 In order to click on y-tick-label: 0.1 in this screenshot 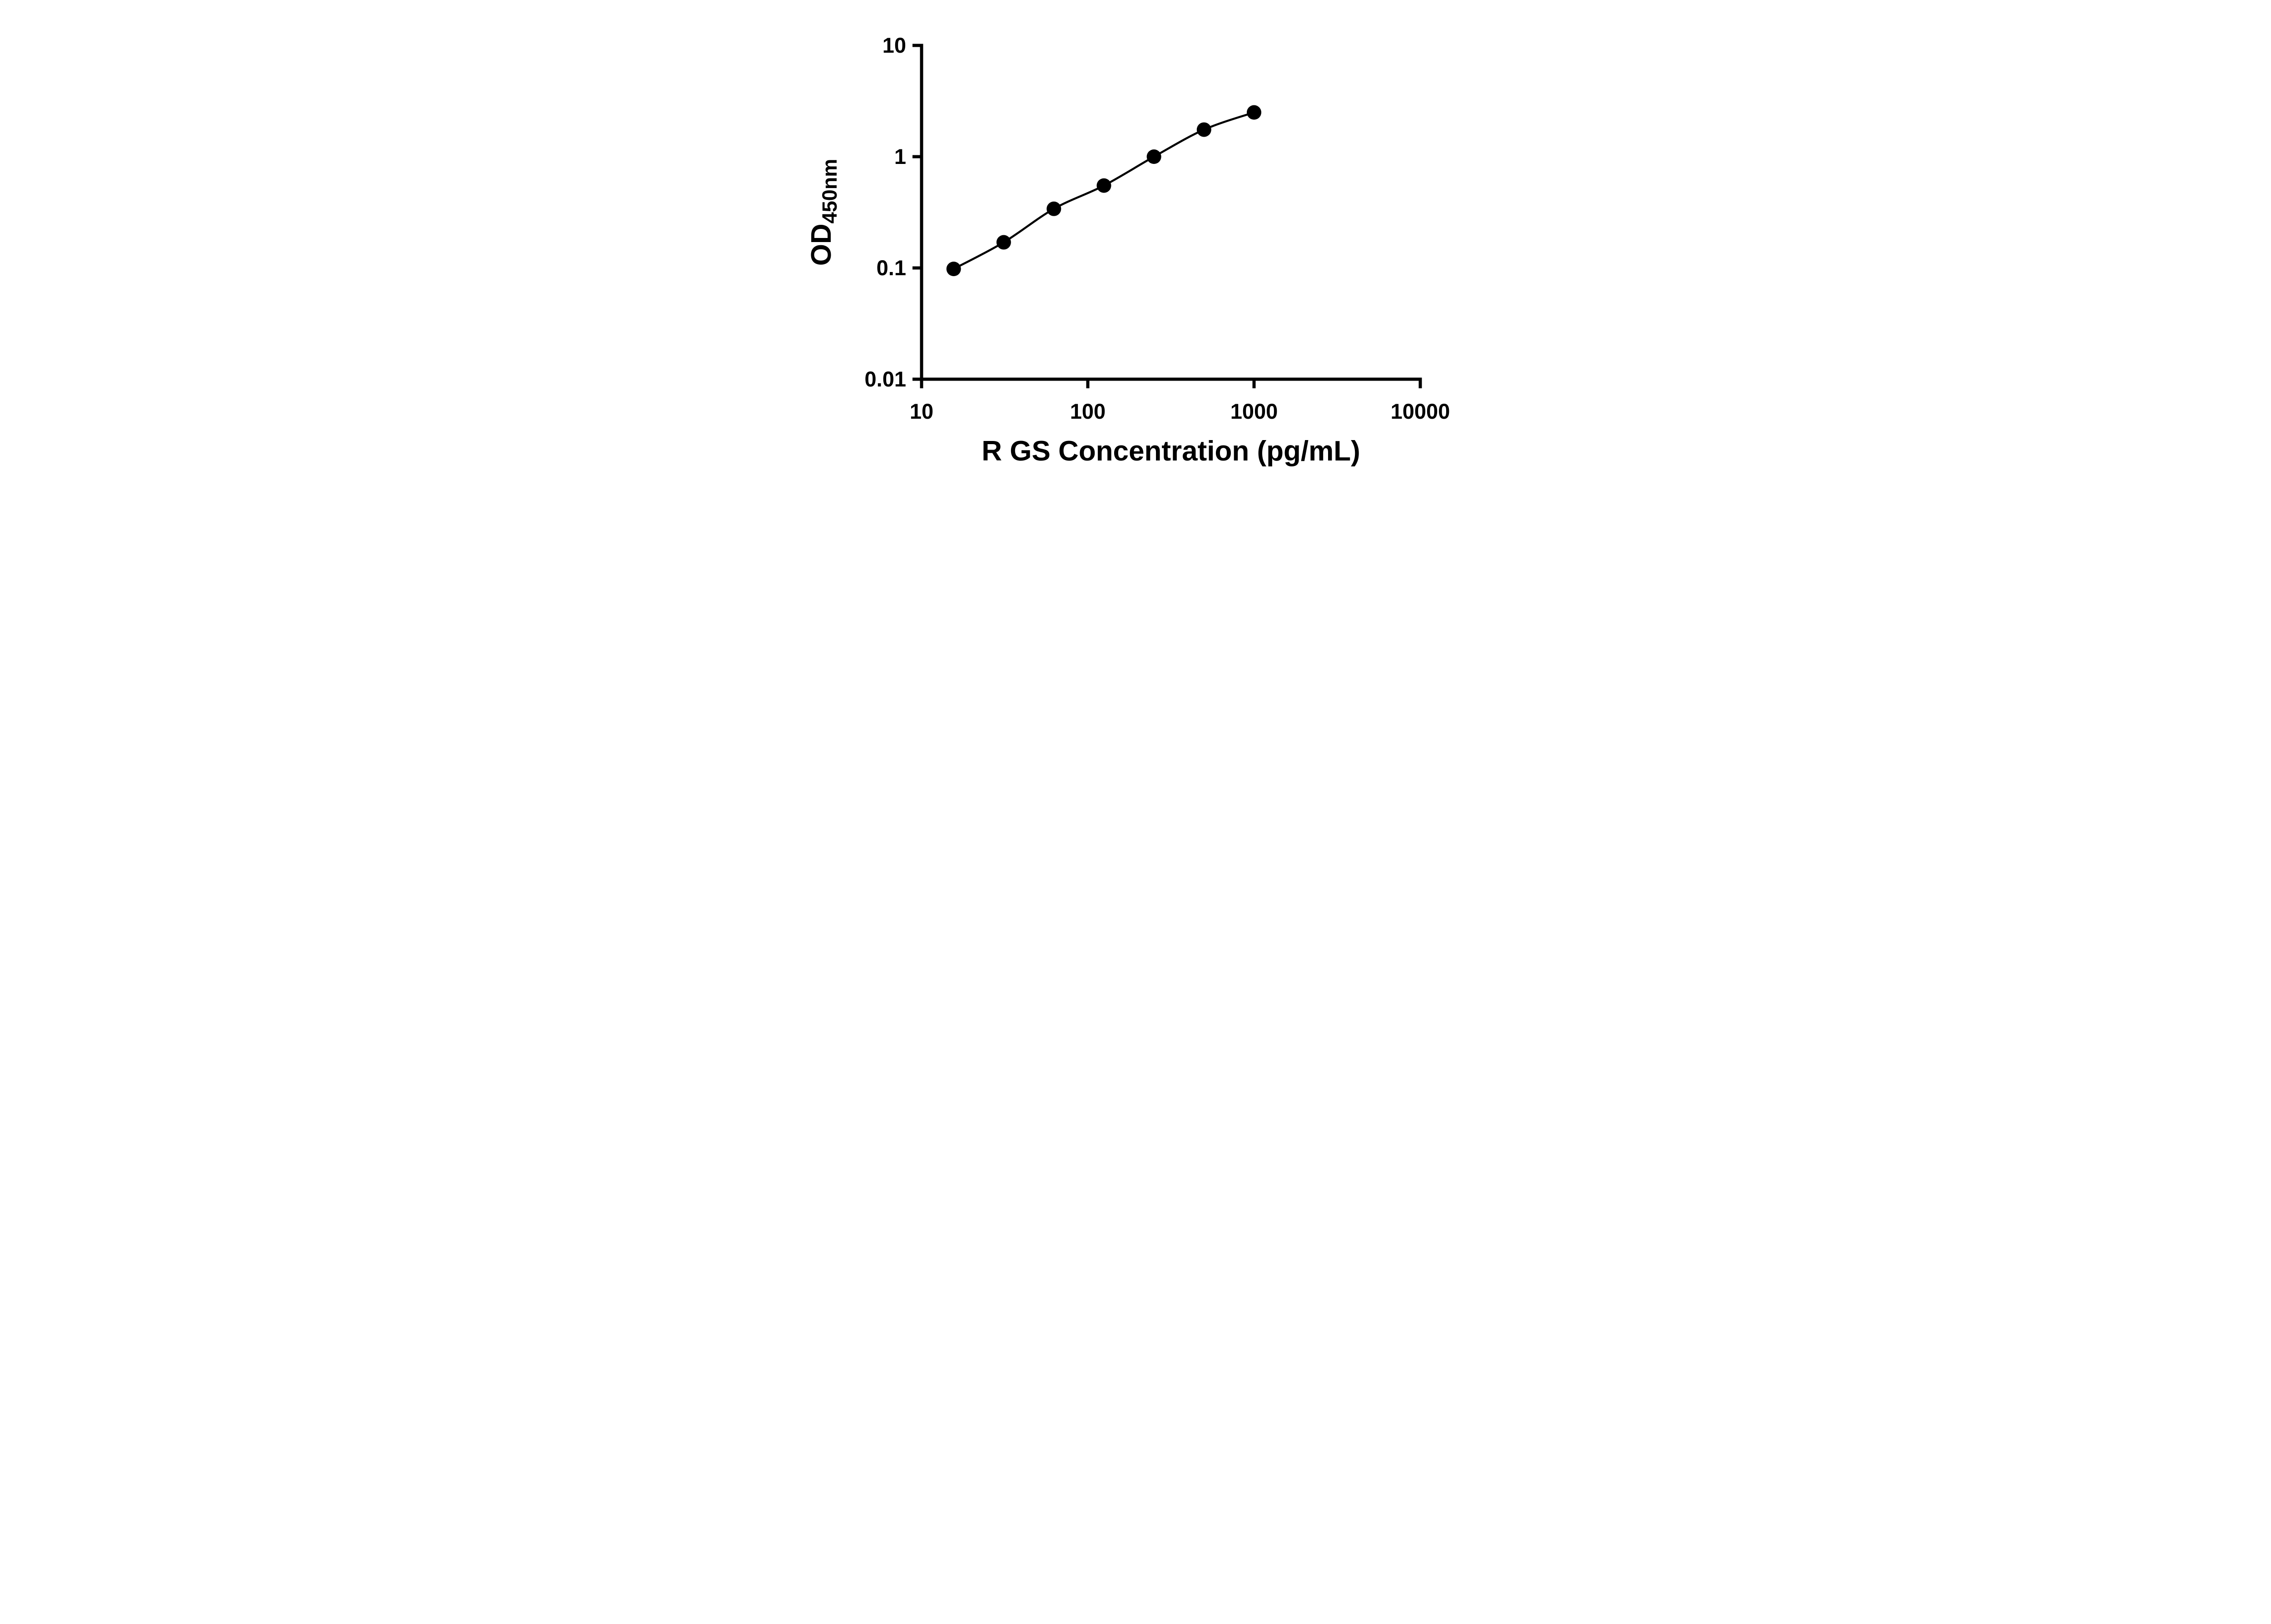, I will do `click(891, 268)`.